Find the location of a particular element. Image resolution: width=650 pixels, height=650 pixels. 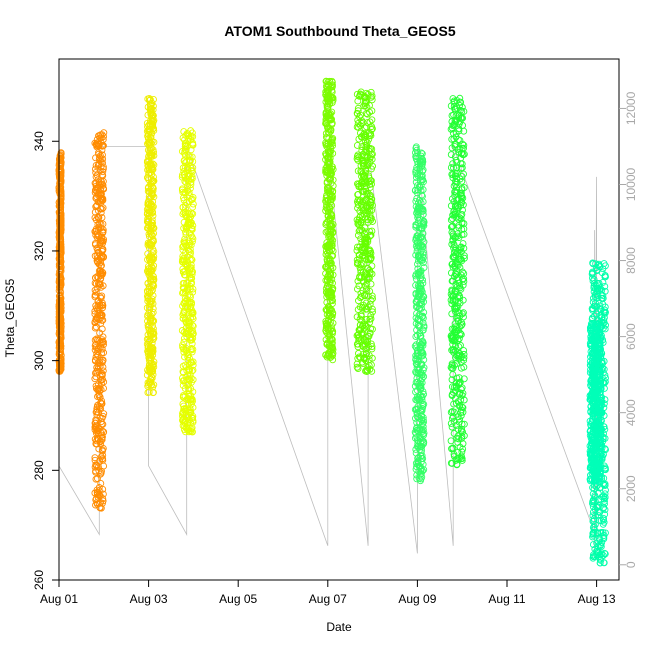

x-tick-label: Aug 11 is located at coordinates (506, 599).